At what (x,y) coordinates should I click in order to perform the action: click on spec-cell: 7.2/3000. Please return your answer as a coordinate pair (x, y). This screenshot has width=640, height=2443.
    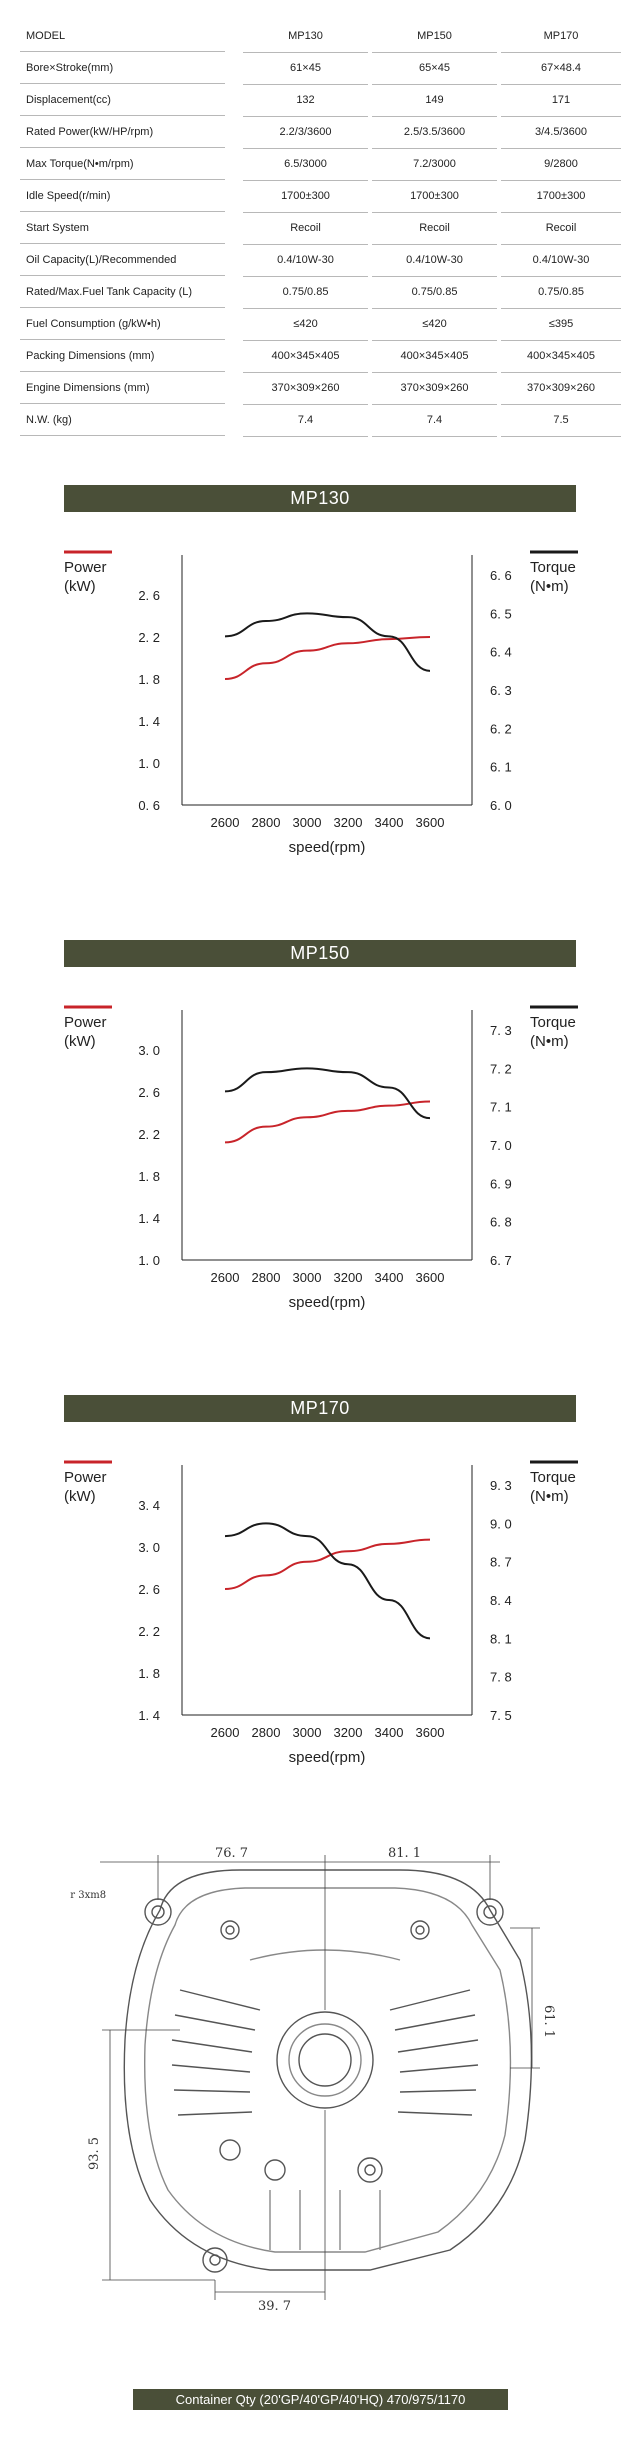
    Looking at the image, I should click on (434, 164).